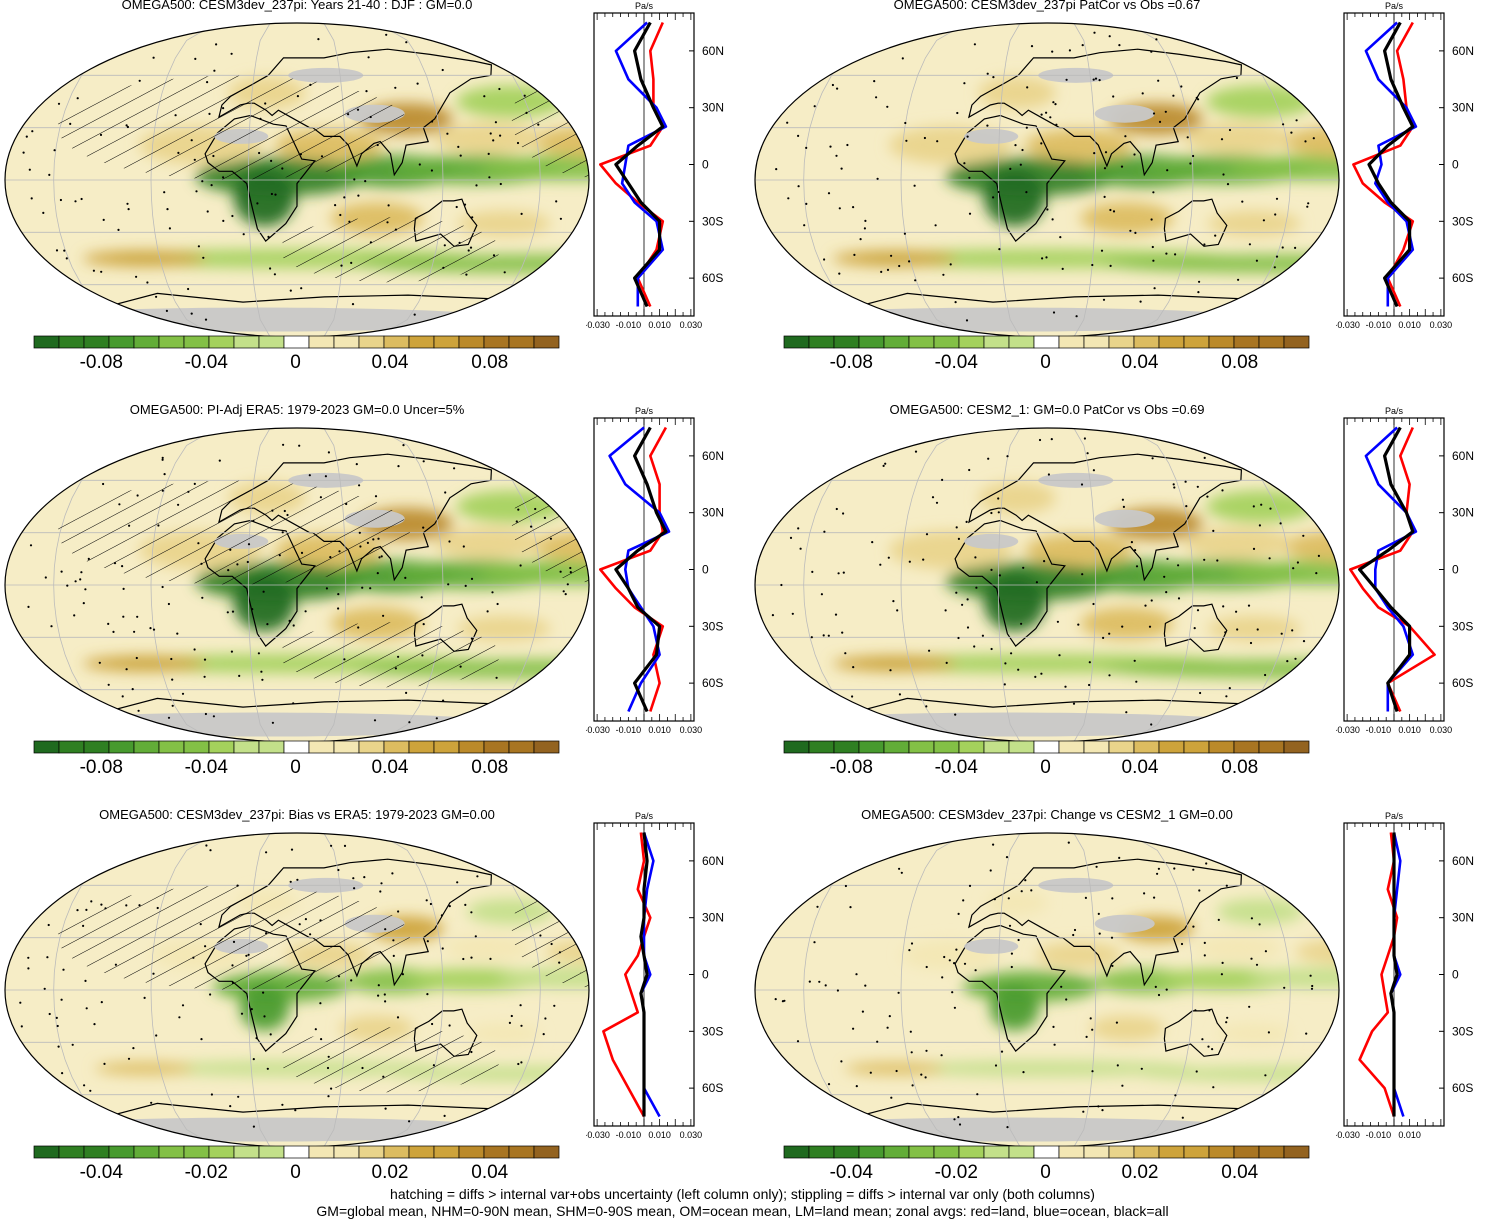 This screenshot has width=1485, height=1220. I want to click on colorbar-label: 0, so click(1045, 767).